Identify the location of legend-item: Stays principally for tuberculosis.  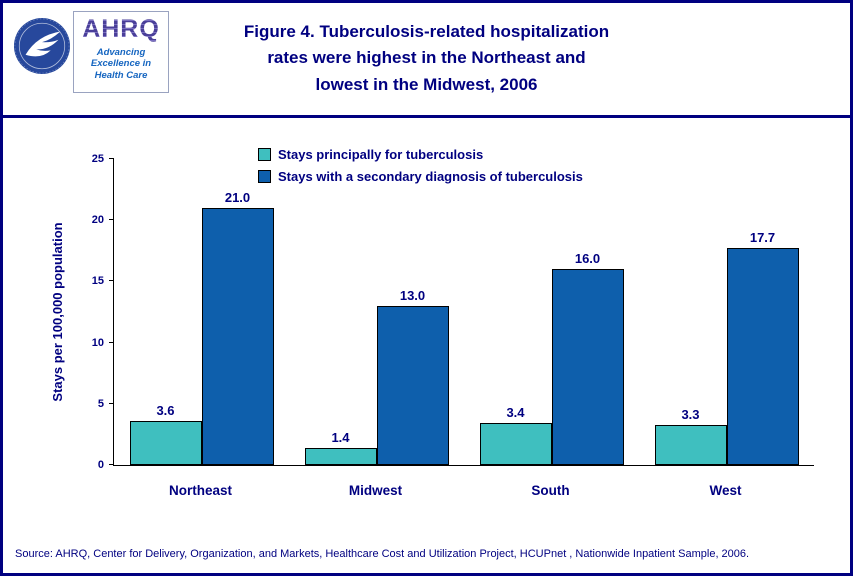
(420, 154).